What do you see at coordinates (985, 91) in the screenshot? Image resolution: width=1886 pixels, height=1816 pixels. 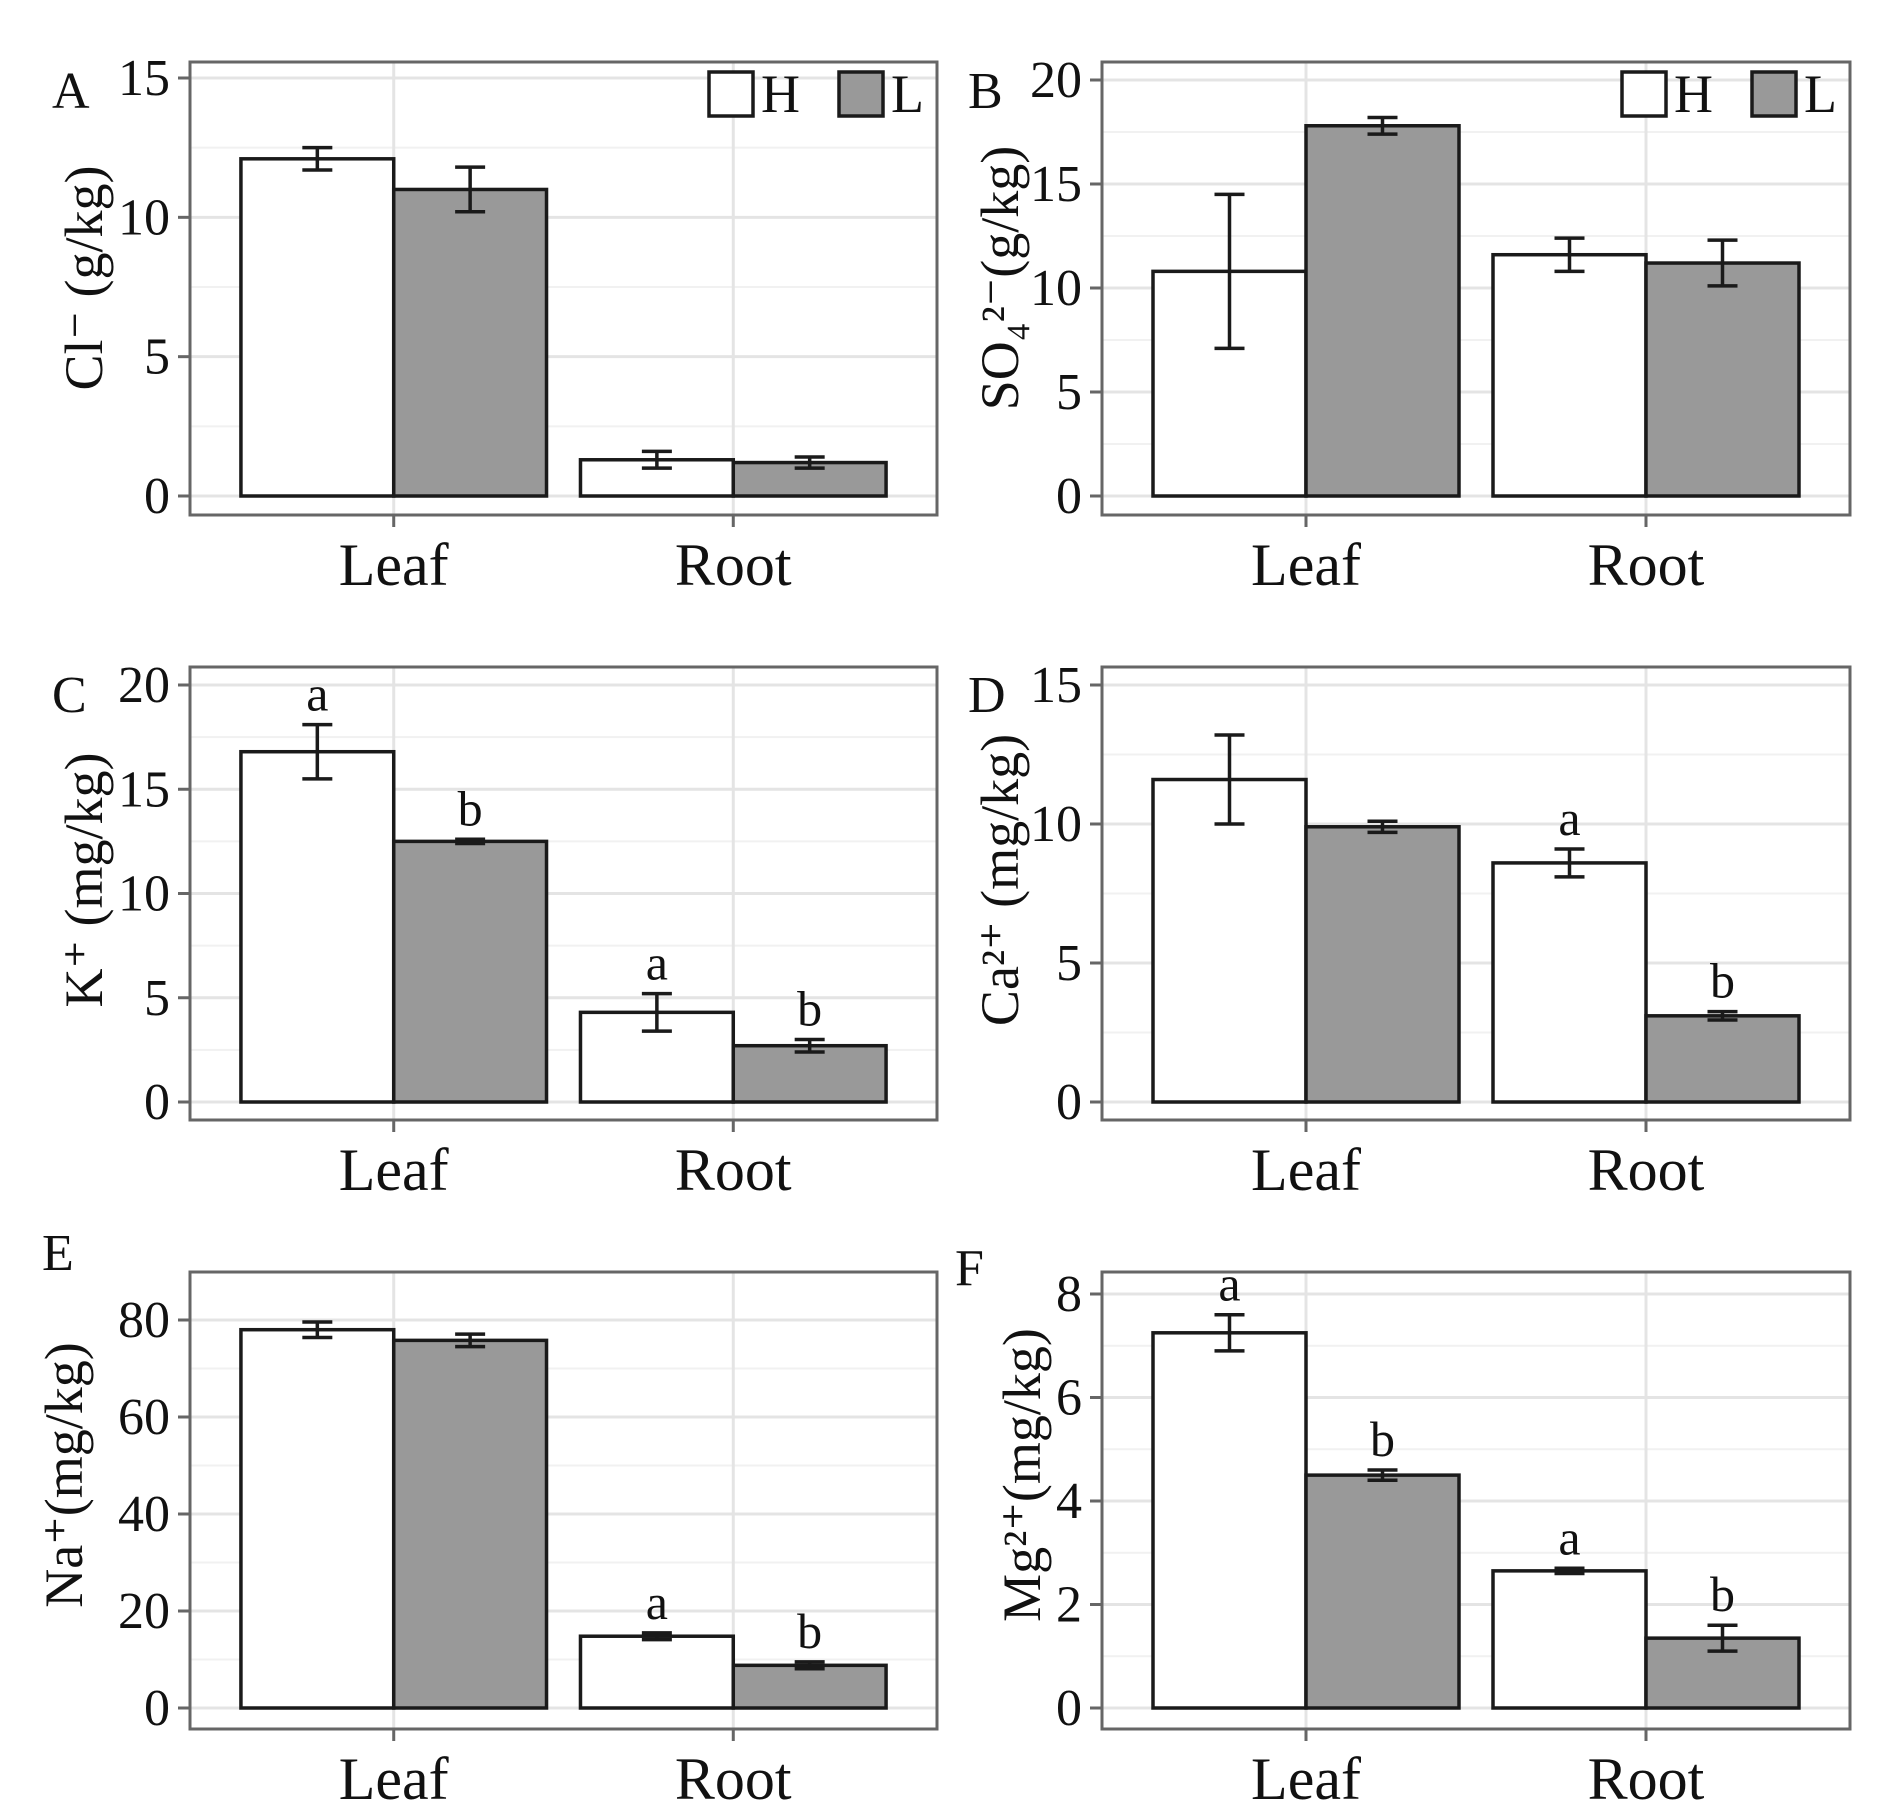 I see `panel-letter: B` at bounding box center [985, 91].